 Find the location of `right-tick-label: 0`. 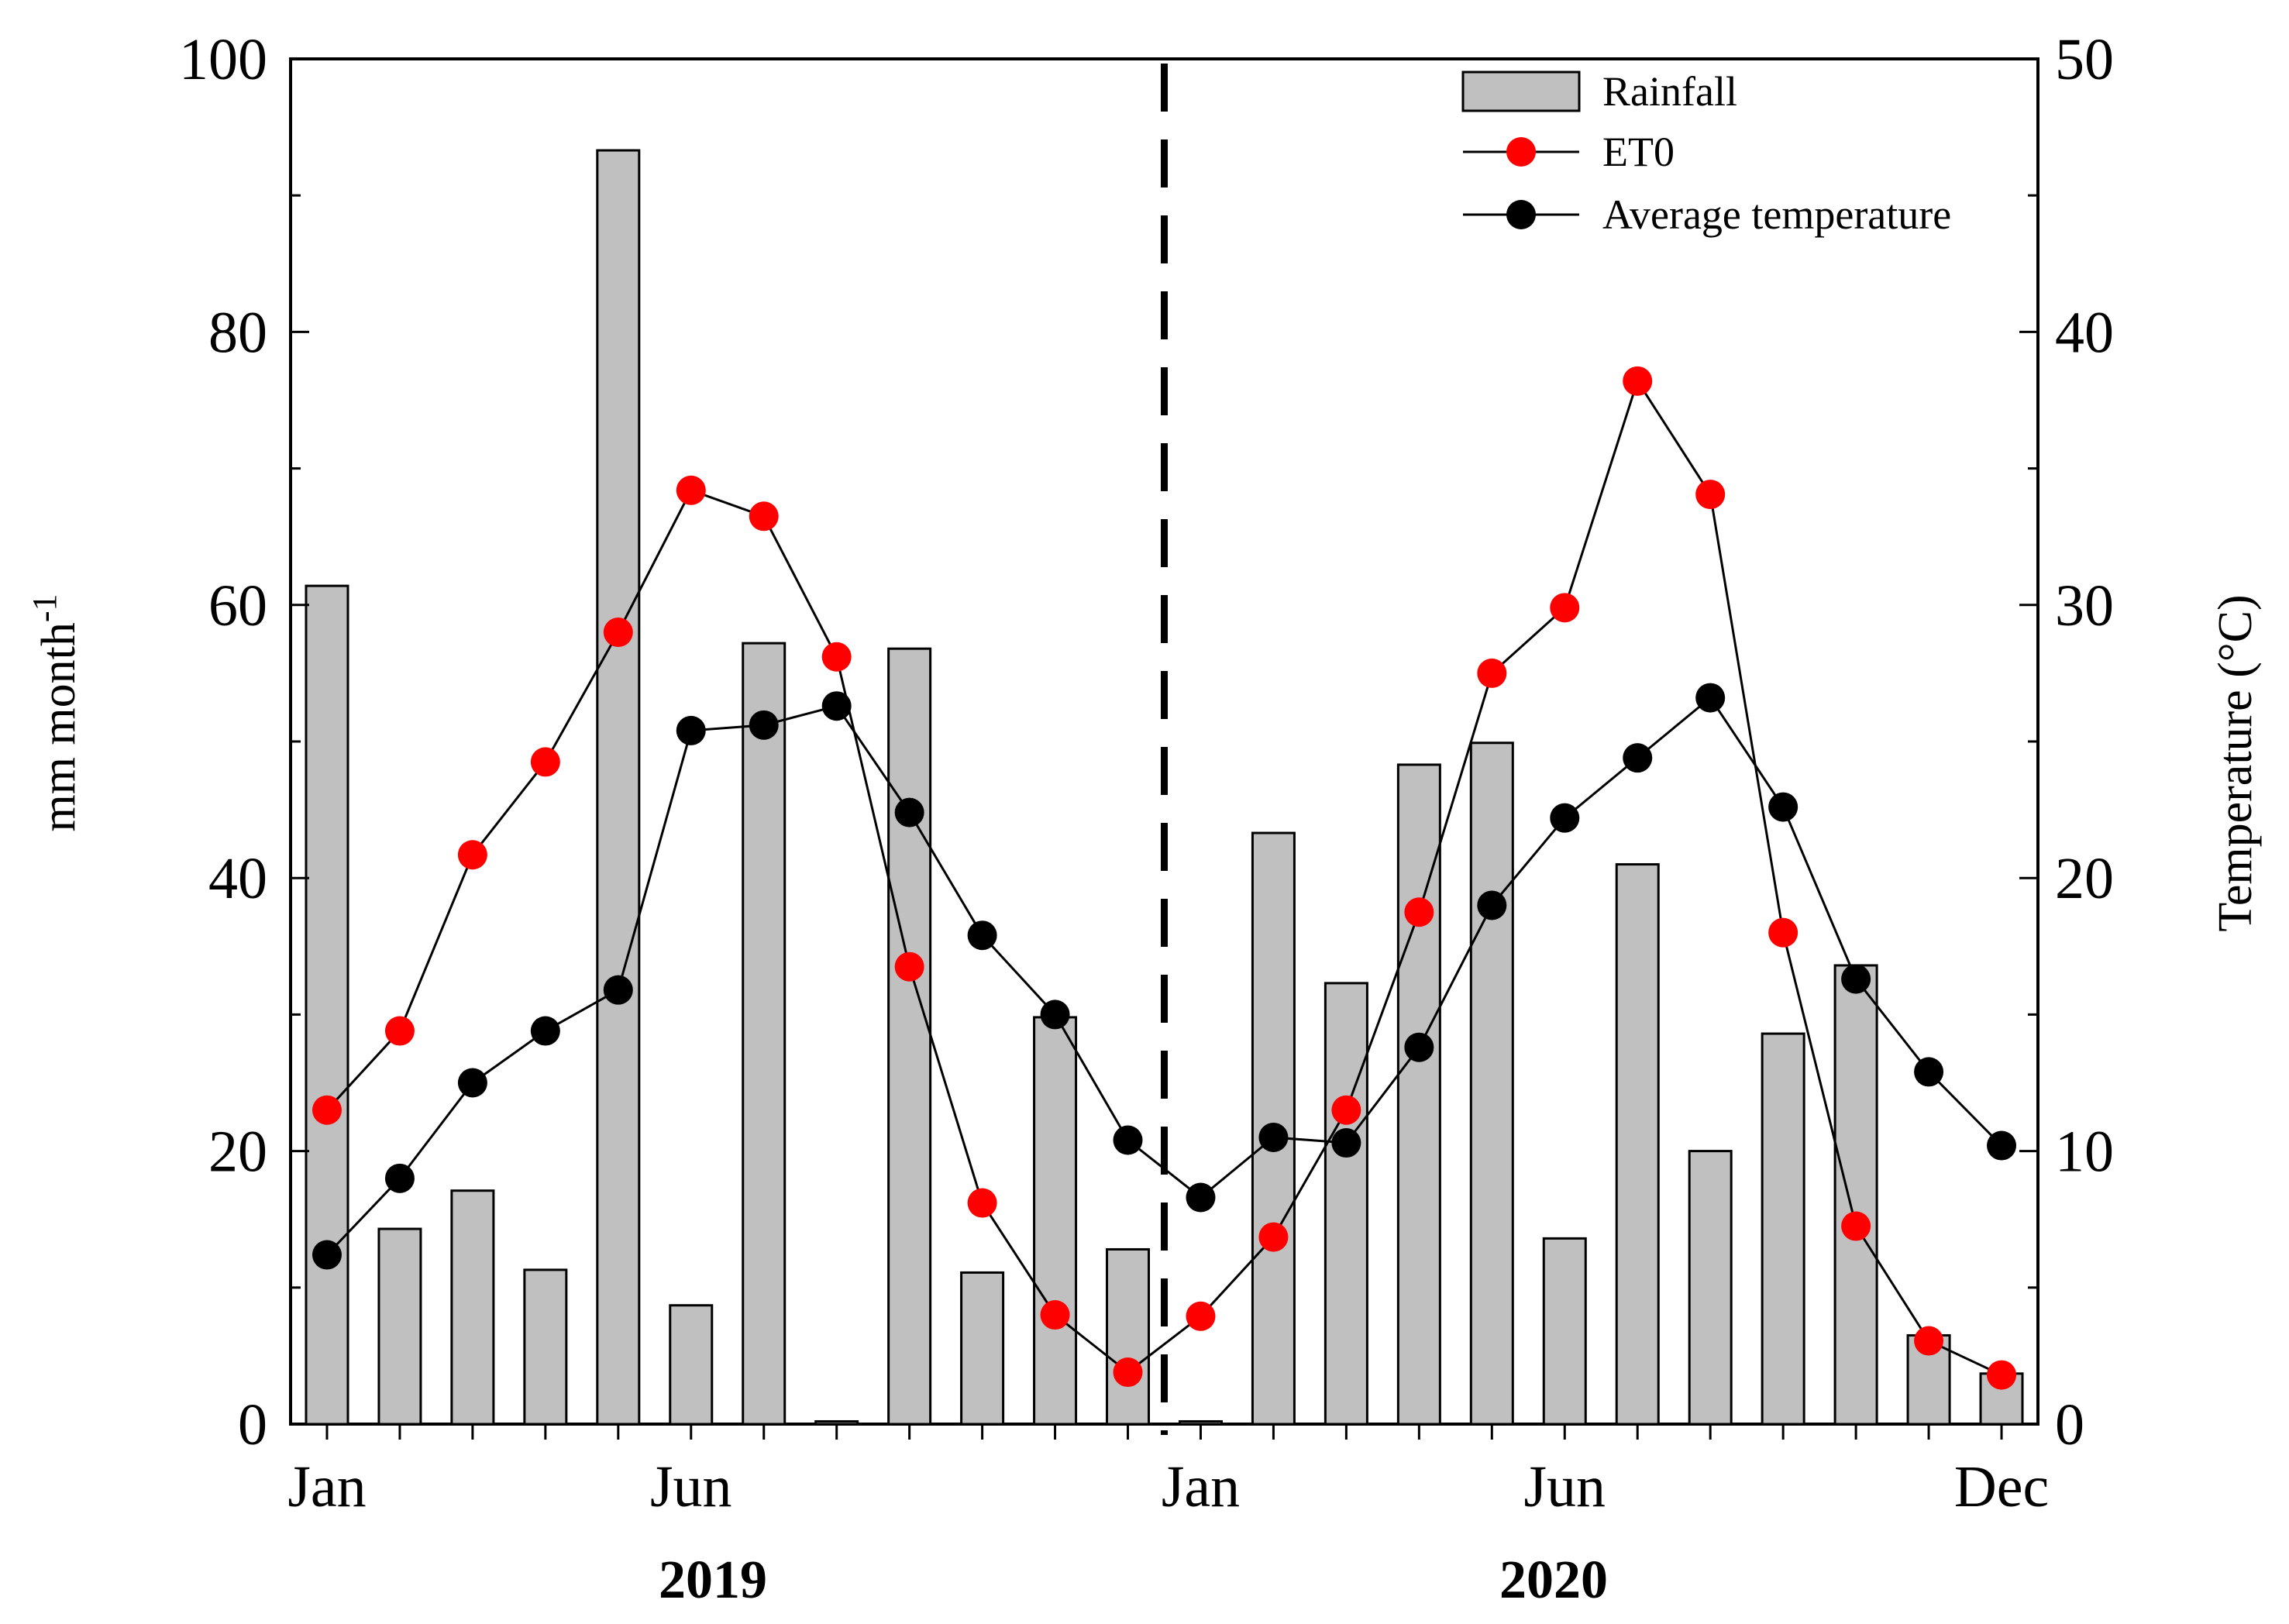

right-tick-label: 0 is located at coordinates (2069, 1424).